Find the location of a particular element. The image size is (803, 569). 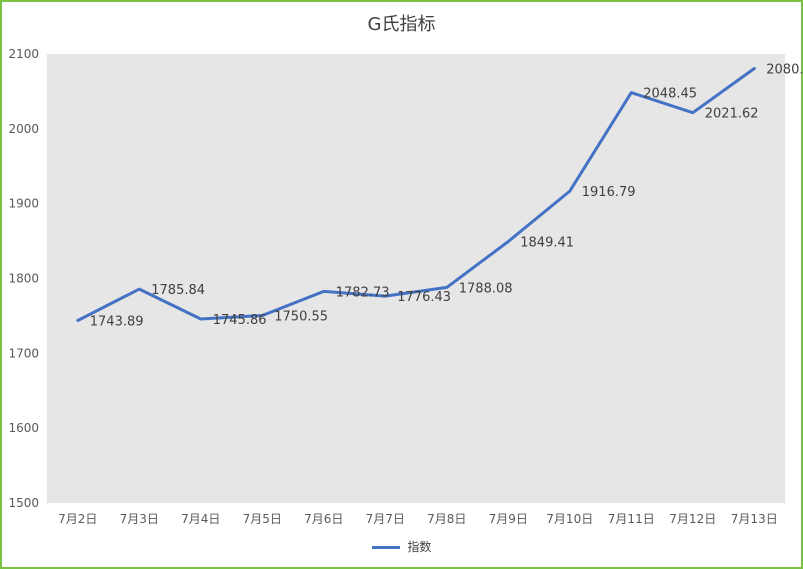

y-tick-label: 2100 is located at coordinates (23, 54).